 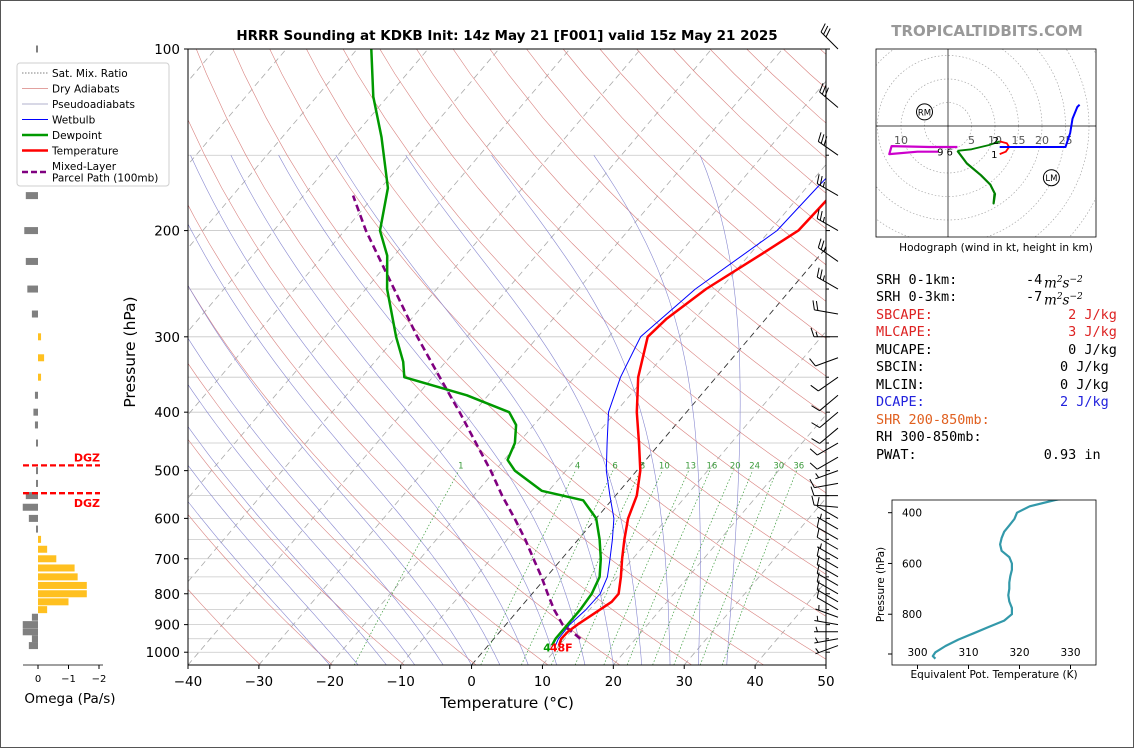 I want to click on parcel-path-line, so click(x=466, y=417).